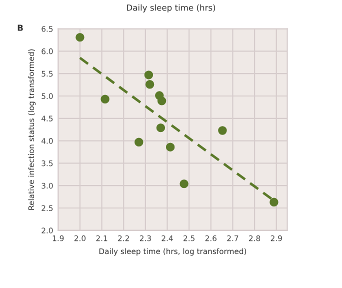 Image resolution: width=342 pixels, height=288 pixels. I want to click on text: Daily sleep time (hrs), so click(171, 8).